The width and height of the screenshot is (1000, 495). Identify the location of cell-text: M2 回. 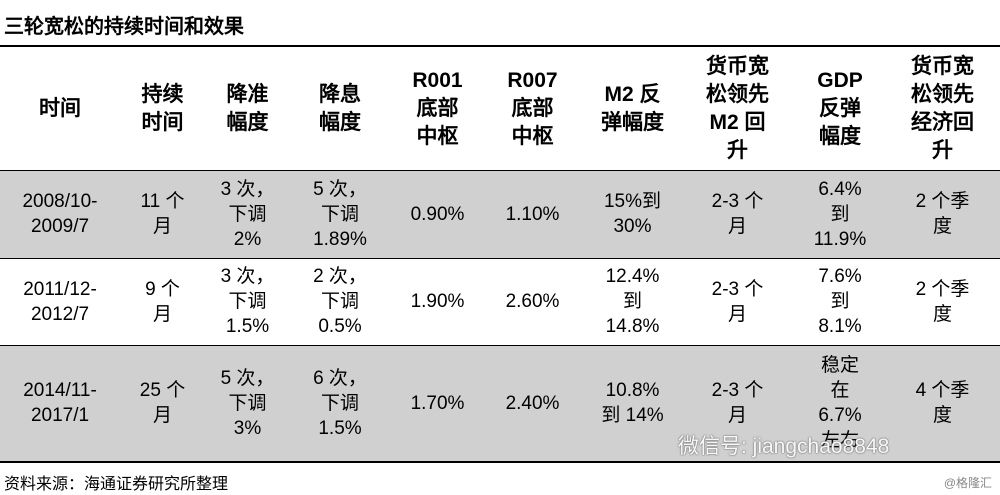
(737, 122).